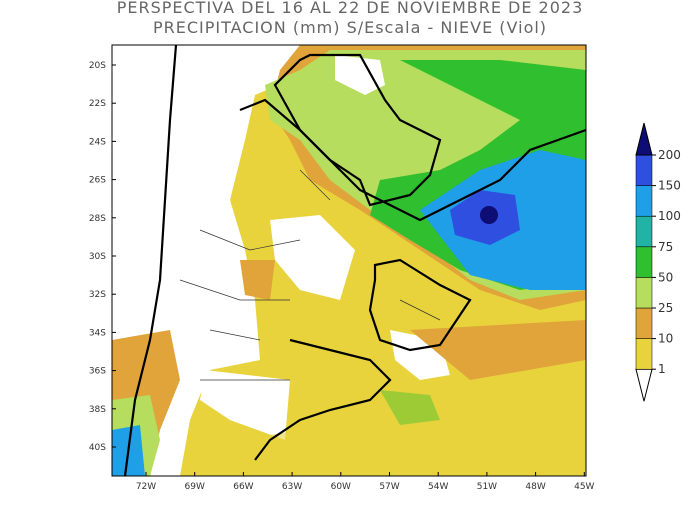  What do you see at coordinates (97, 219) in the screenshot?
I see `lat-label: 28S` at bounding box center [97, 219].